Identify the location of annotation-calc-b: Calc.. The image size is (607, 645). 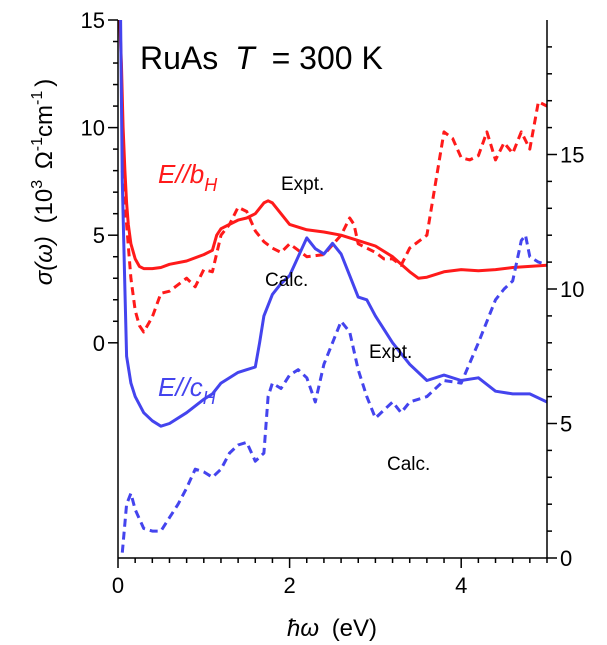
(286, 280).